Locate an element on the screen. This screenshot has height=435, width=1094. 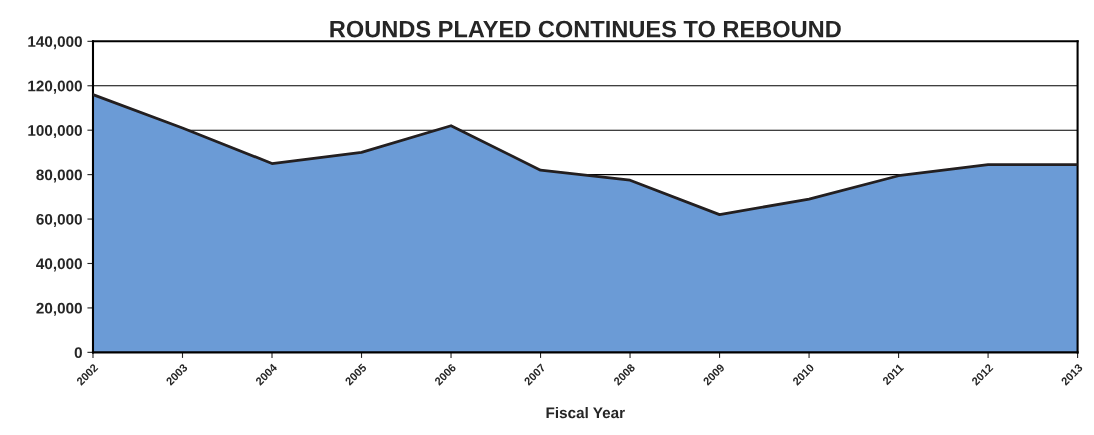
y-tick-label: 140,000 is located at coordinates (55, 43).